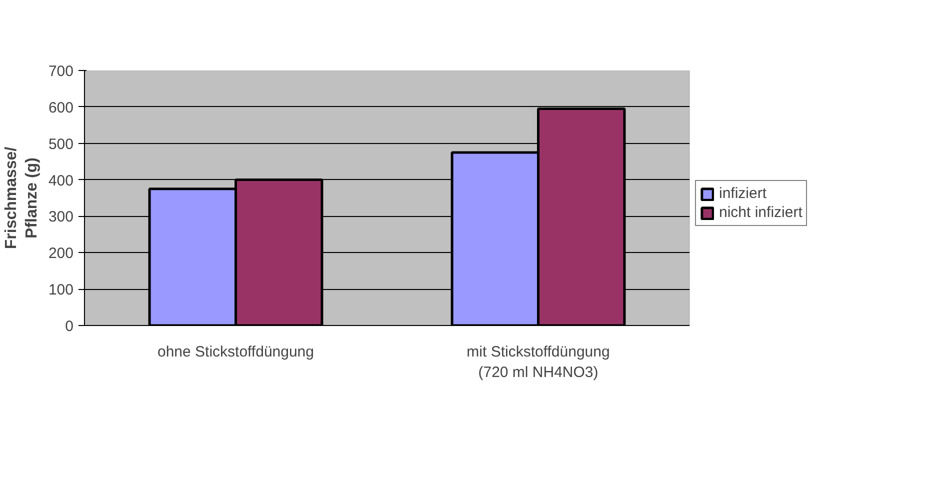  Describe the element at coordinates (61, 181) in the screenshot. I see `y-tick-label: 400` at that location.